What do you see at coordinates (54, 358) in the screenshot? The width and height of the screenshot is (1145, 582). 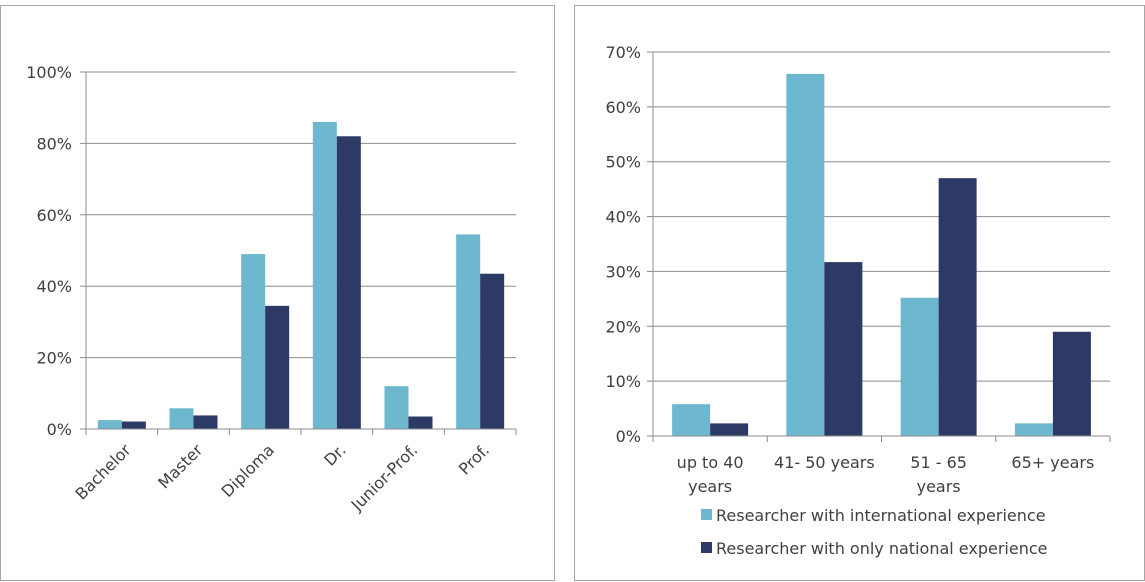 I see `left-y-tick-label: 20%` at bounding box center [54, 358].